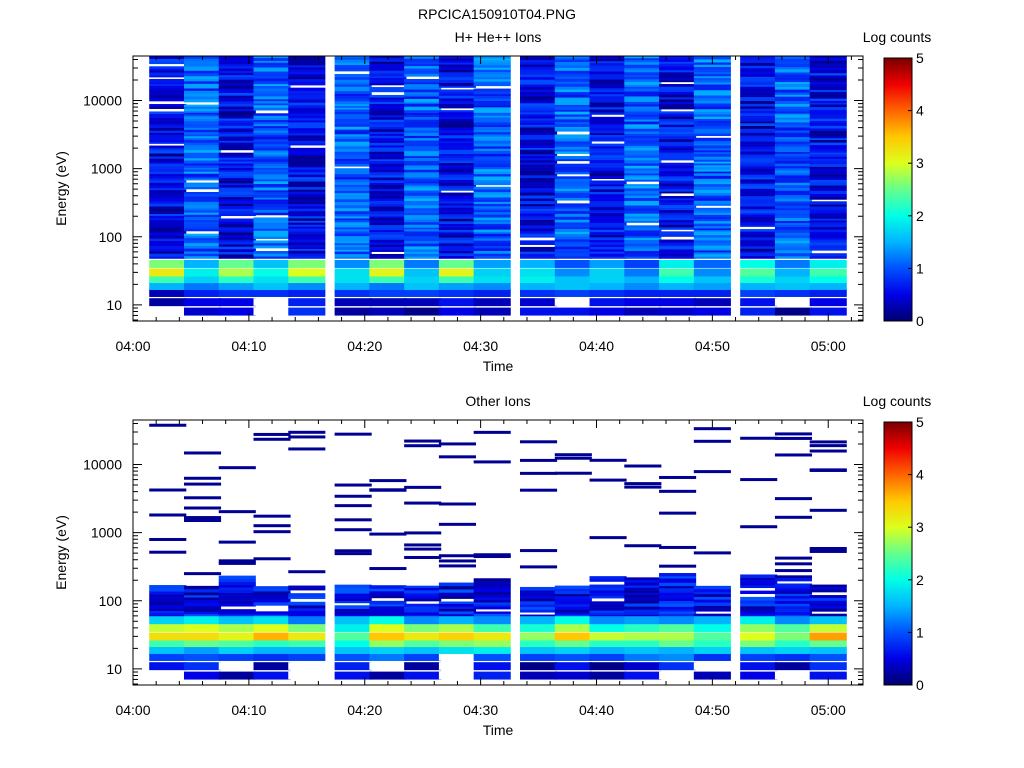 The width and height of the screenshot is (1024, 768). What do you see at coordinates (897, 37) in the screenshot?
I see `colorbar-label: Log counts` at bounding box center [897, 37].